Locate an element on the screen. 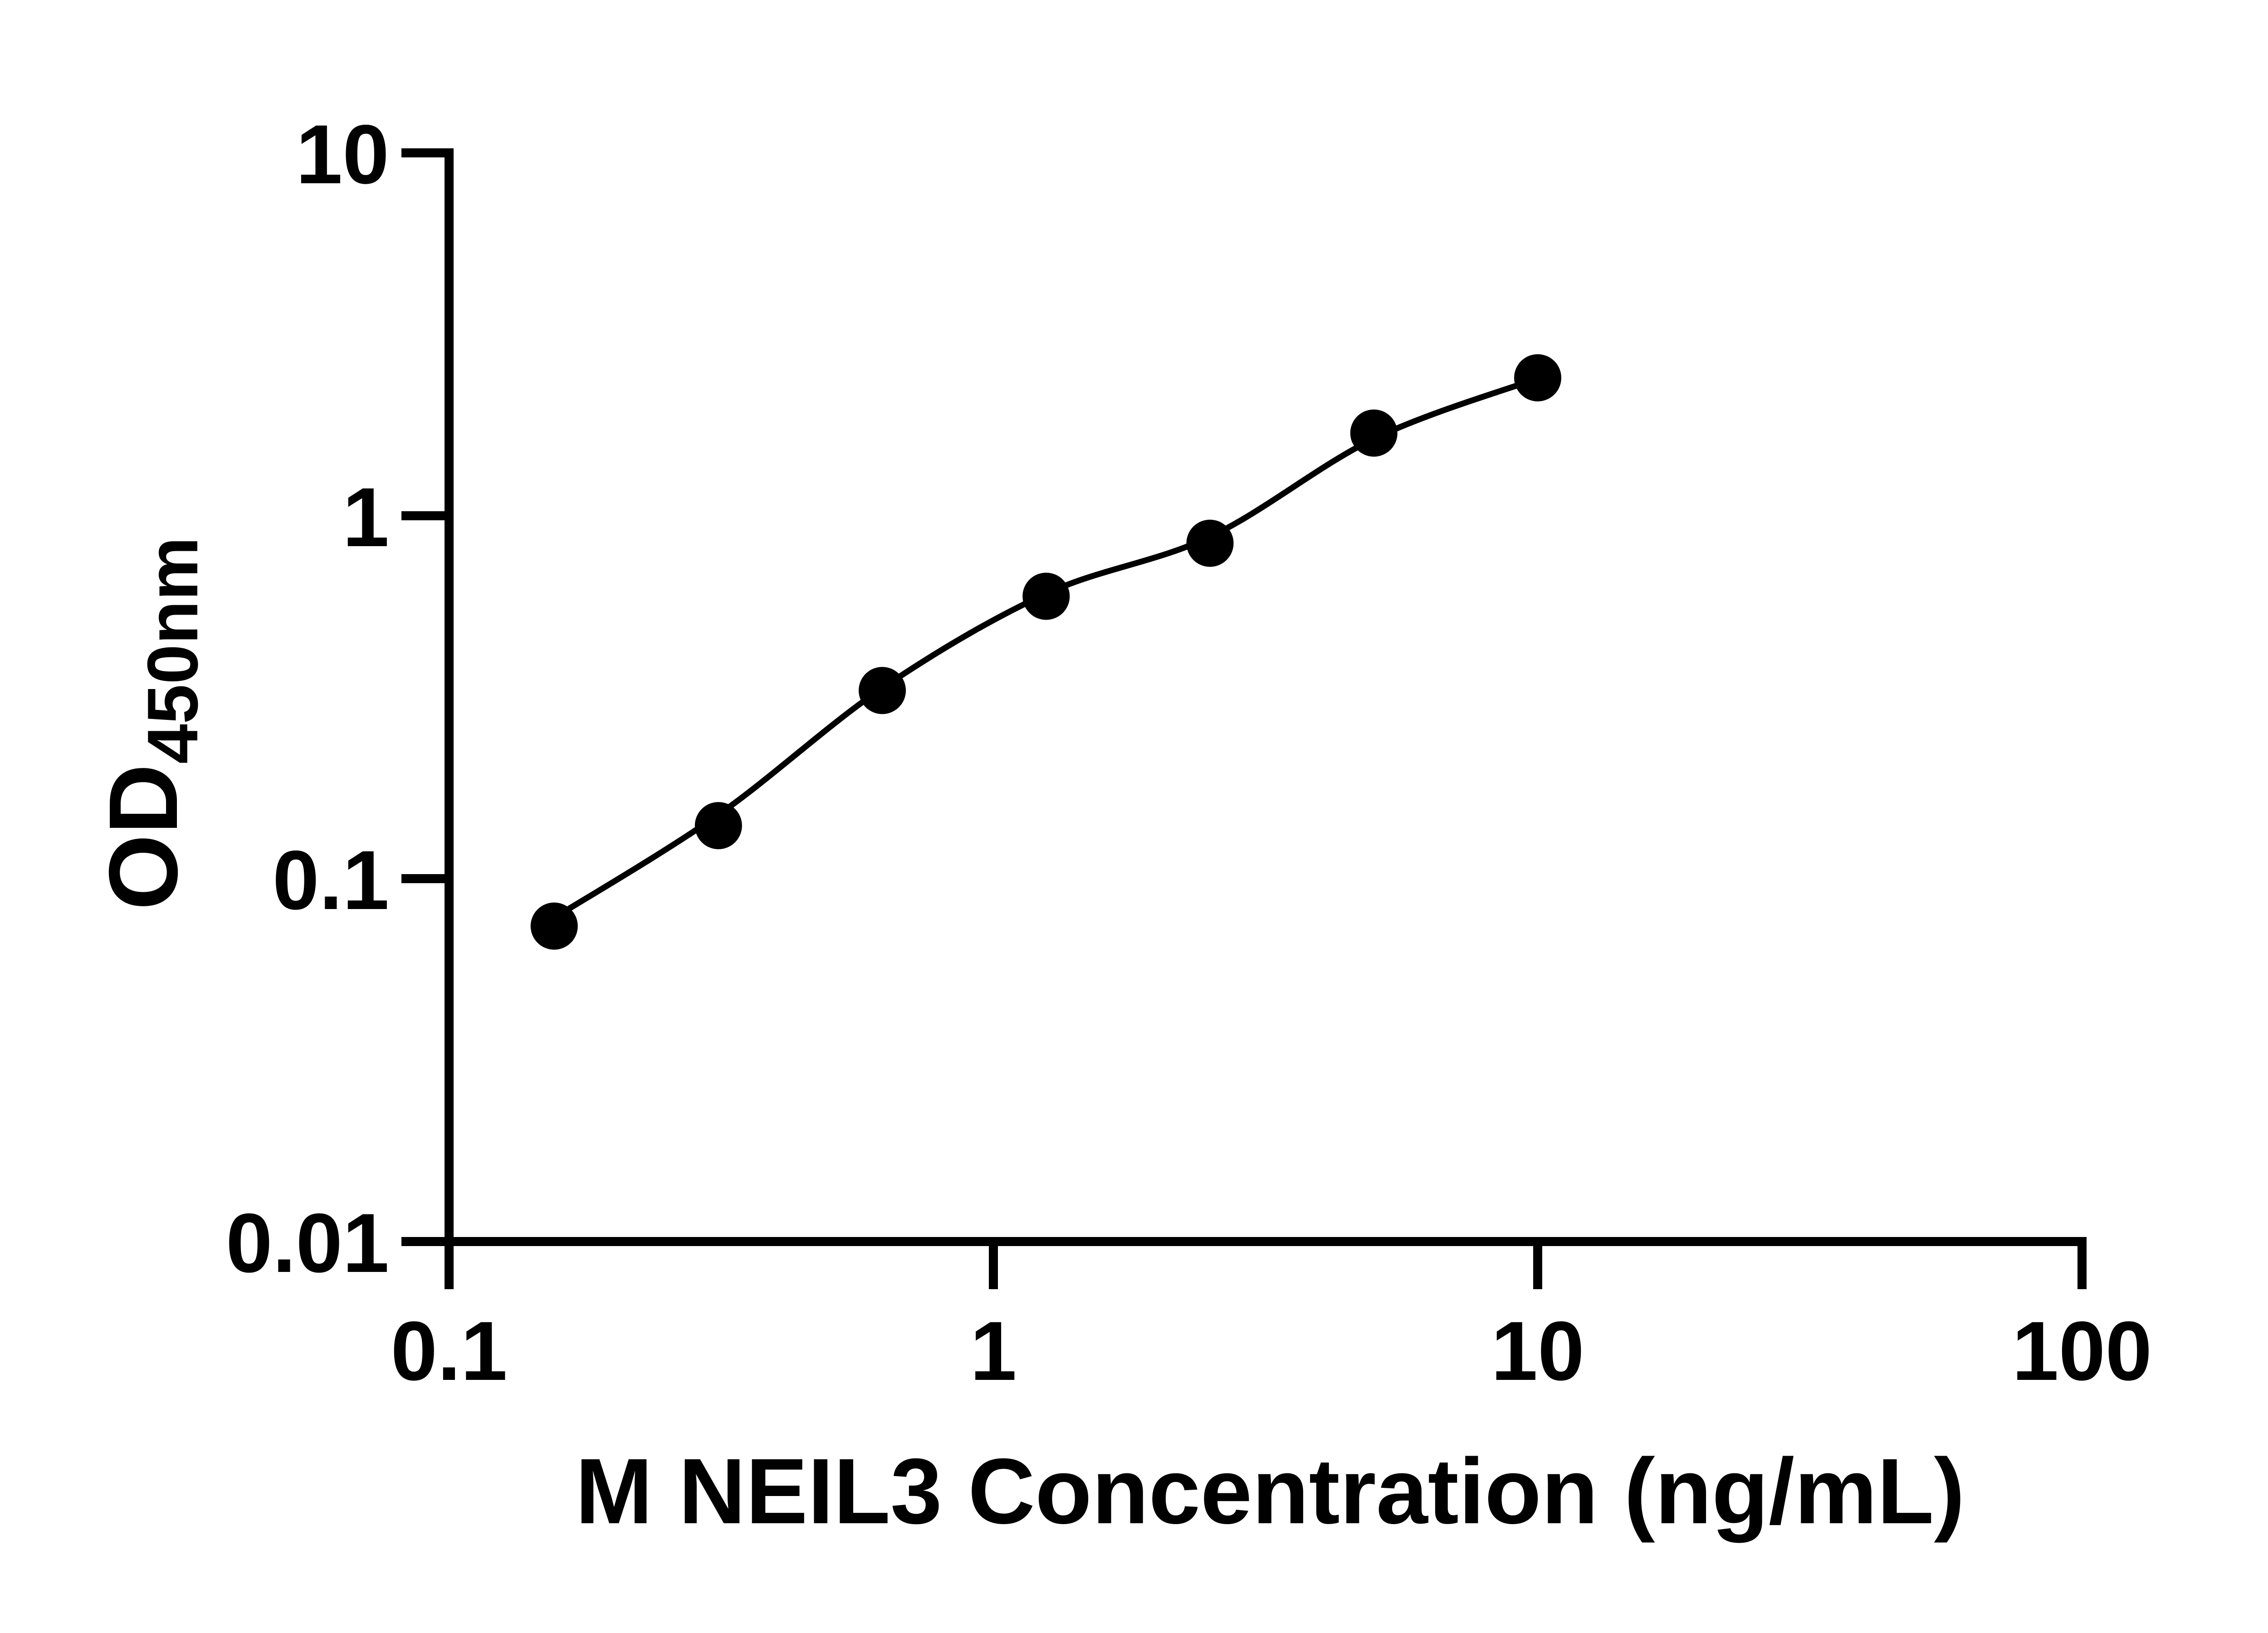  x-tick-label-100: 100 is located at coordinates (2082, 1351).